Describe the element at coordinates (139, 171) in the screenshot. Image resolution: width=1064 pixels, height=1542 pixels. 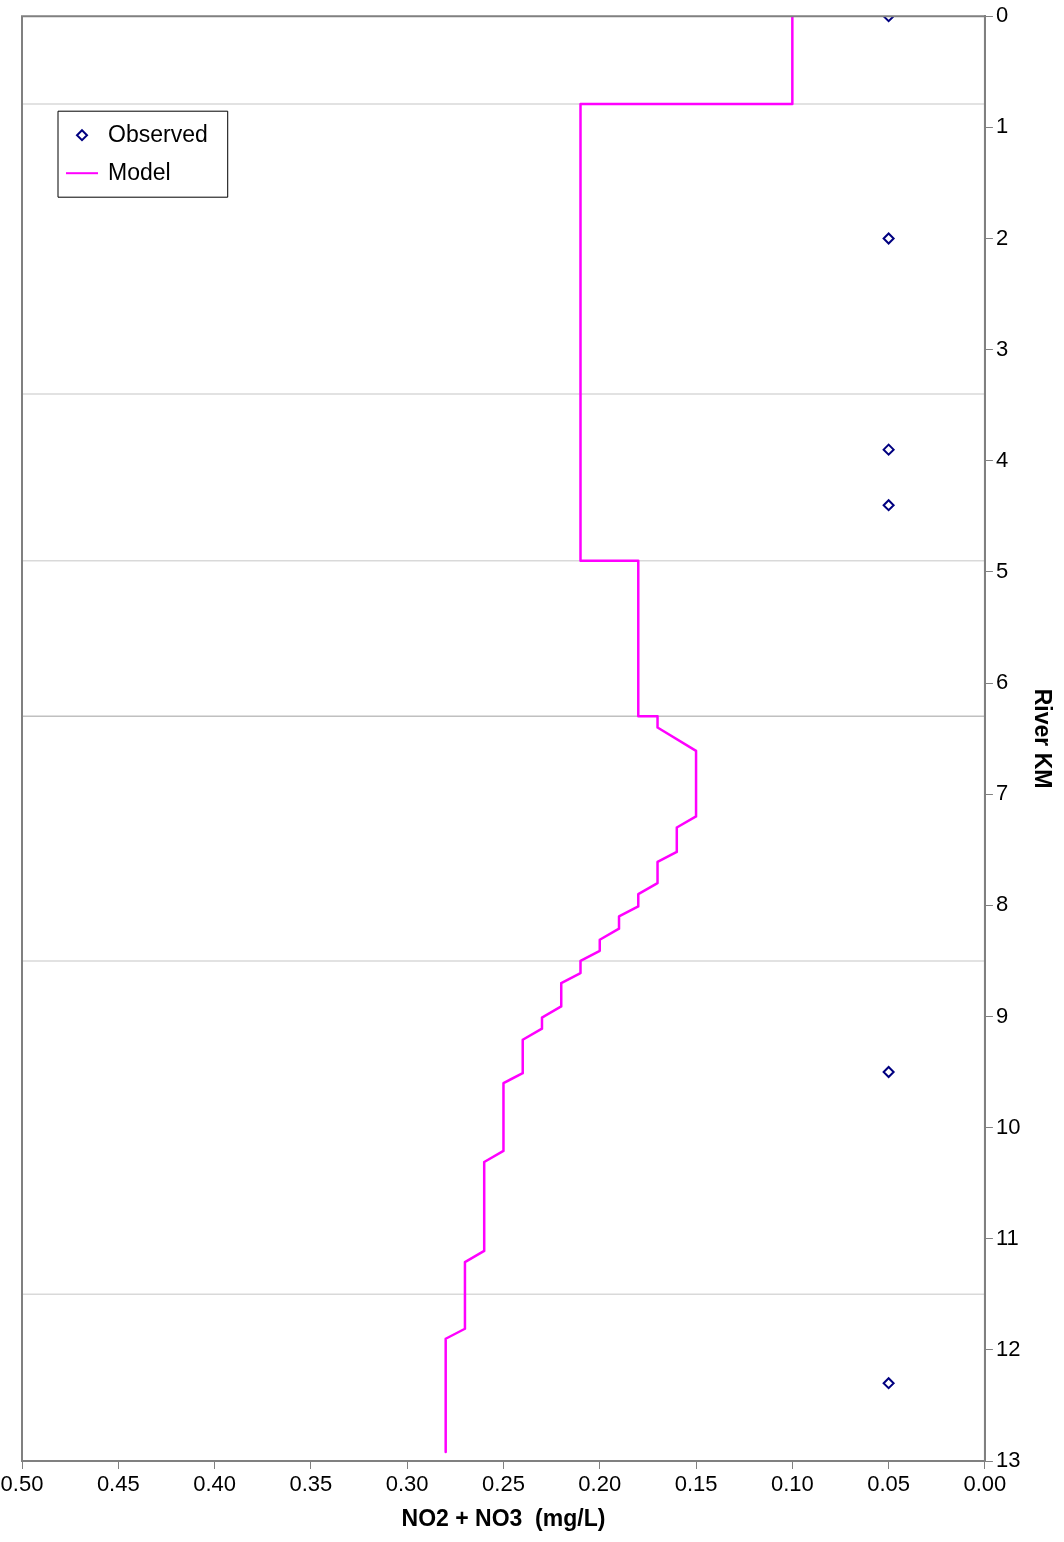
I see `legend-label: Model` at that location.